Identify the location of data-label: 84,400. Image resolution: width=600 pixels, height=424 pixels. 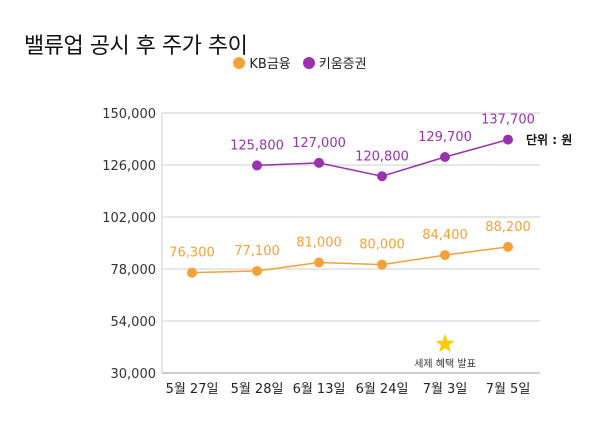
(445, 235).